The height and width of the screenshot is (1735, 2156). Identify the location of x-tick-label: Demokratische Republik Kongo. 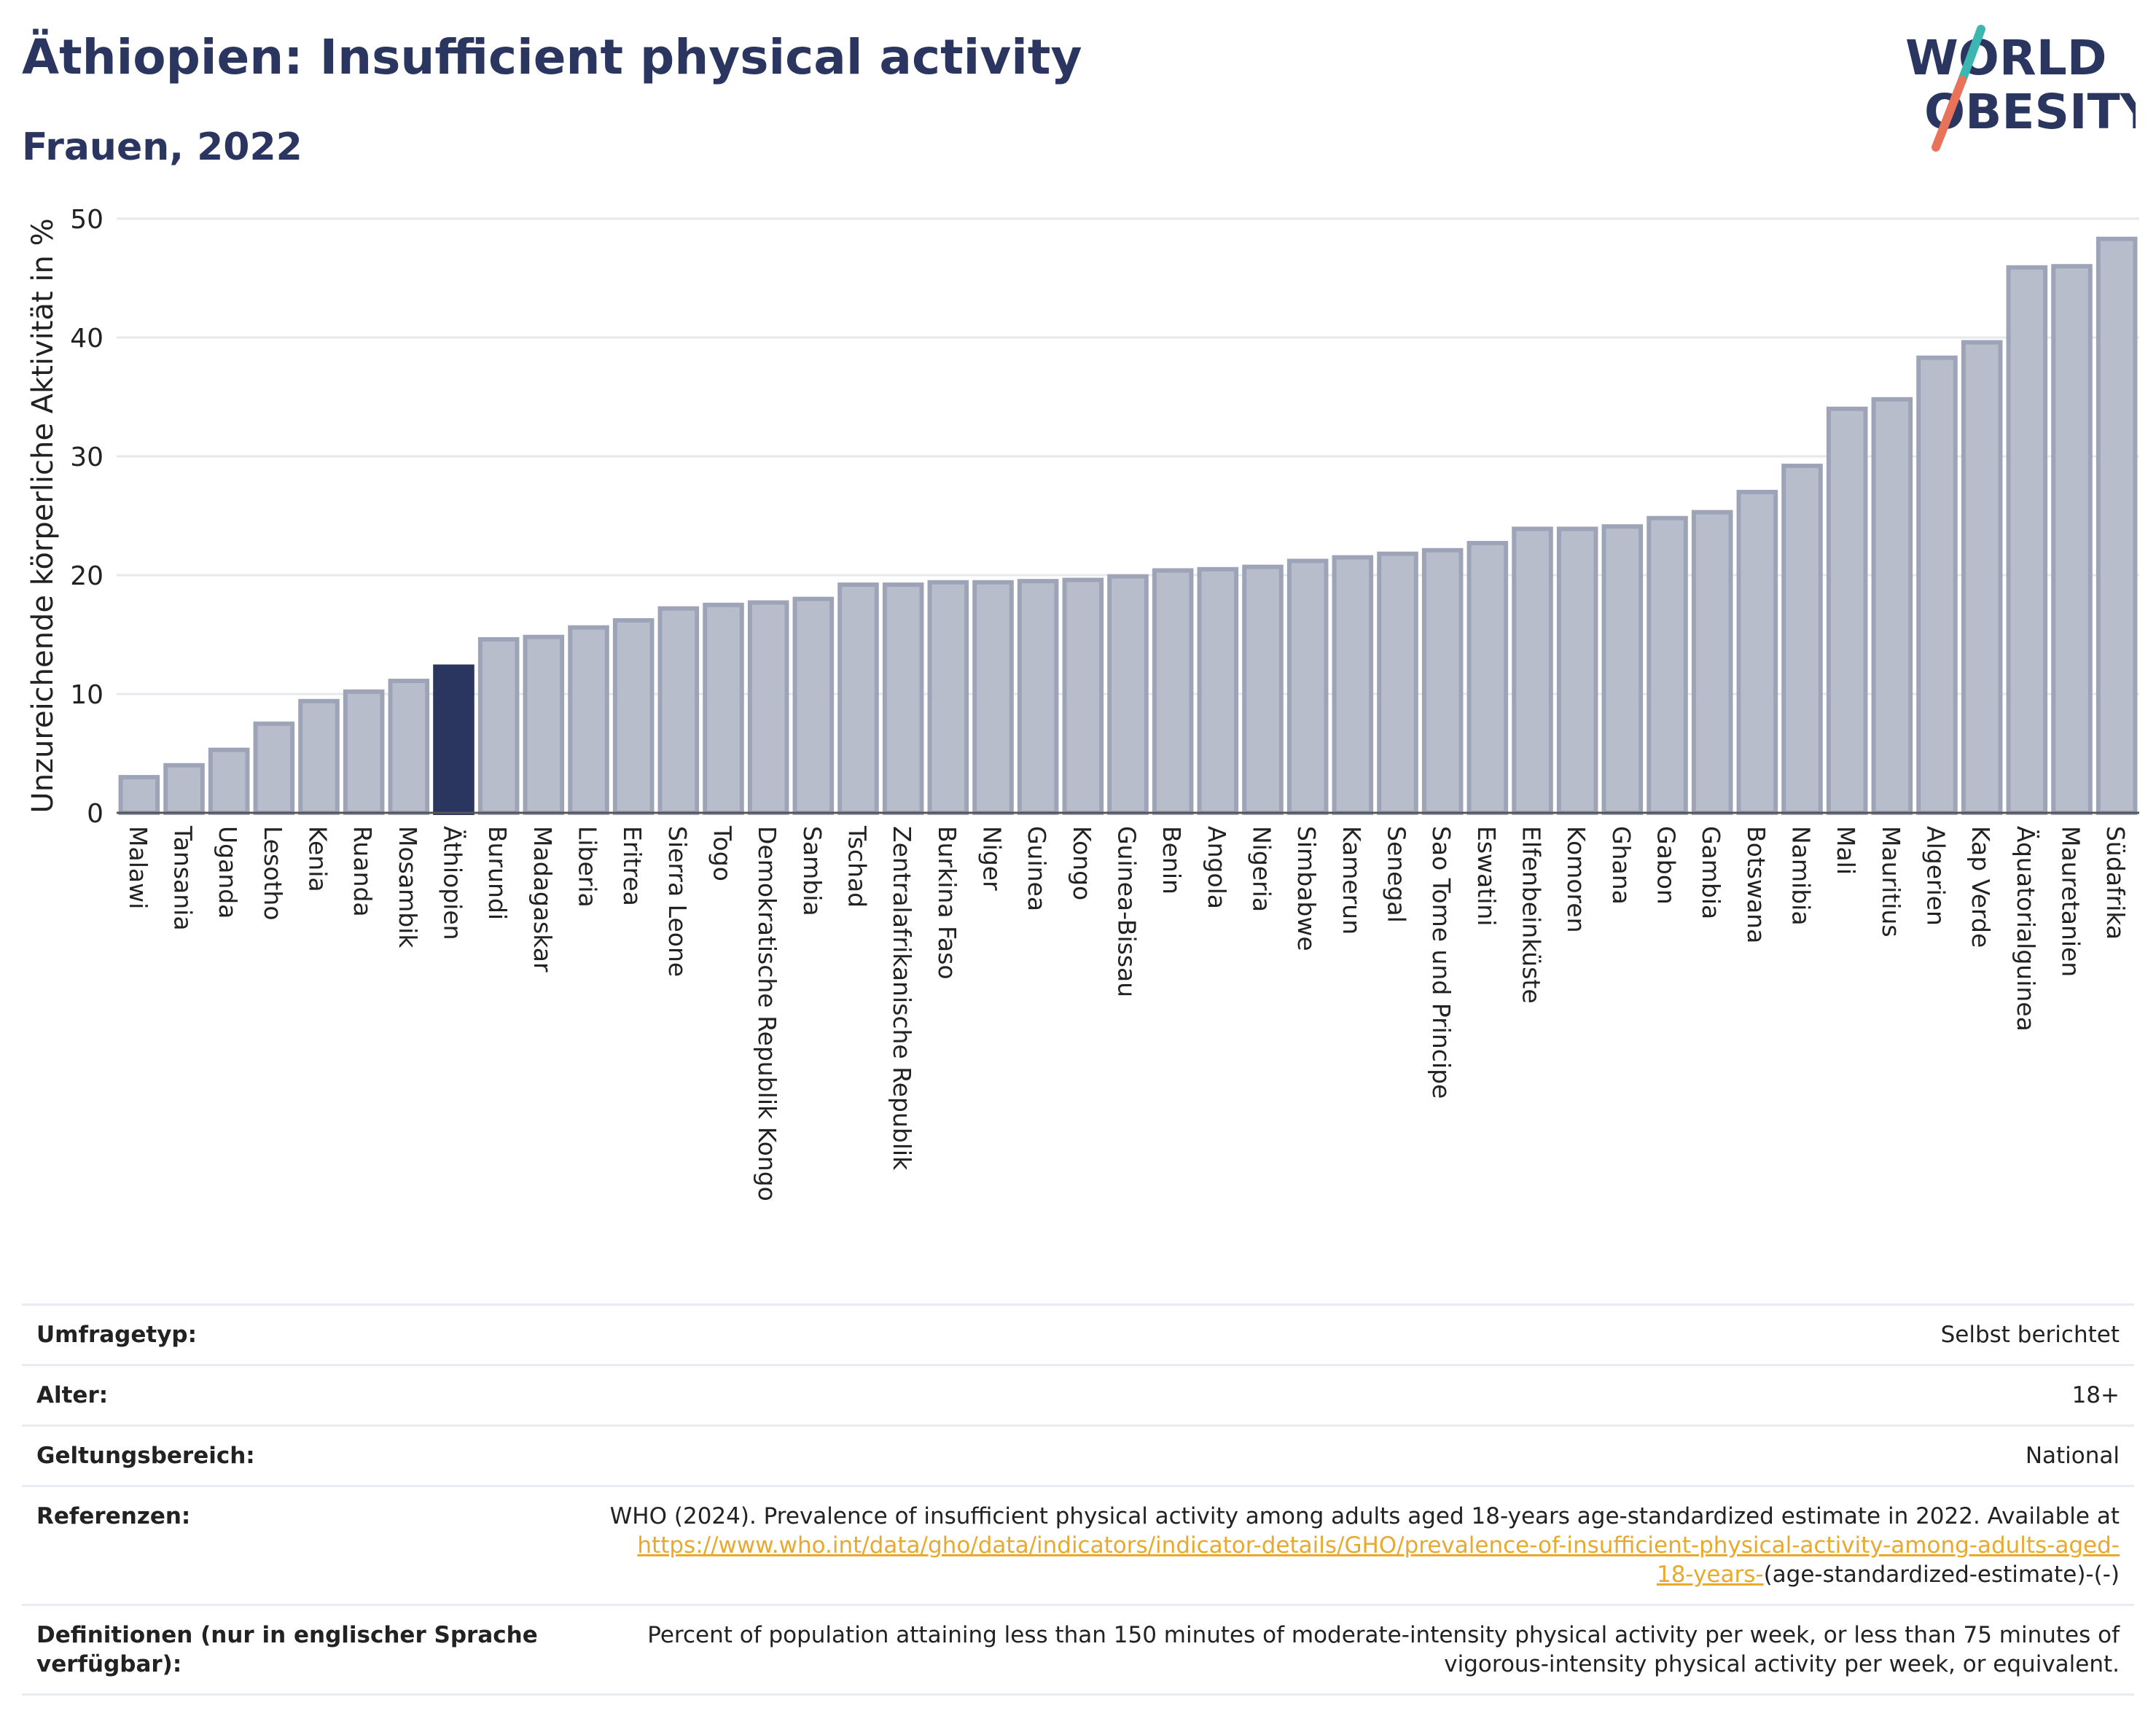
(767, 1013).